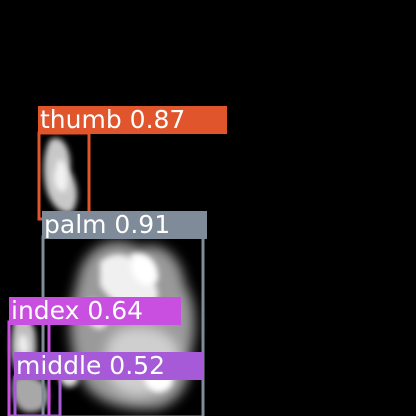 This screenshot has height=416, width=416. What do you see at coordinates (132, 120) in the screenshot?
I see `thumb-label: thumb 0.87` at bounding box center [132, 120].